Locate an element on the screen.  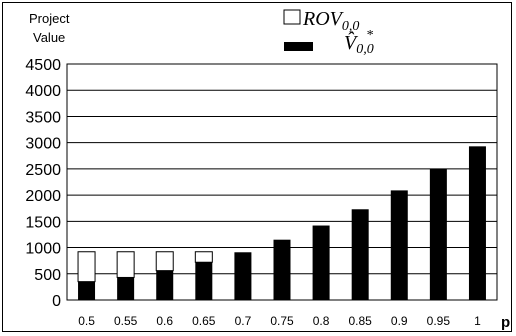
y-tick-label: 4500 is located at coordinates (43, 65).